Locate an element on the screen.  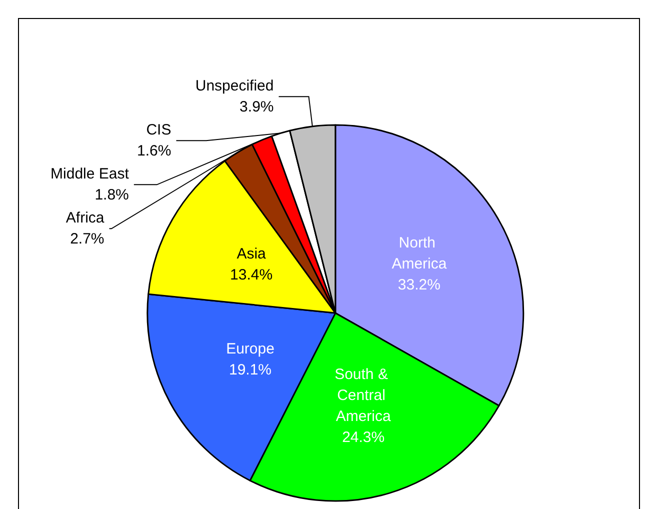
slice-label: Asia is located at coordinates (251, 254).